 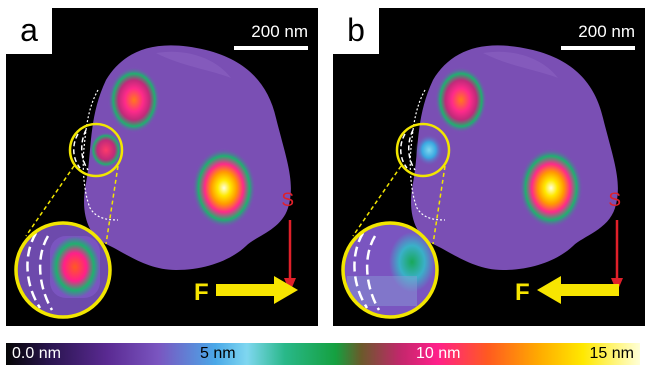 I want to click on colorbar-tick-15: 15 nm, so click(x=611, y=353).